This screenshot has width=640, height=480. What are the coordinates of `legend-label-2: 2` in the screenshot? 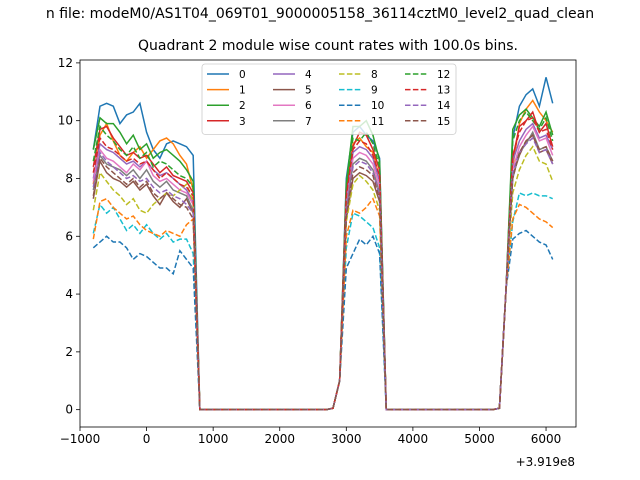 It's located at (242, 106).